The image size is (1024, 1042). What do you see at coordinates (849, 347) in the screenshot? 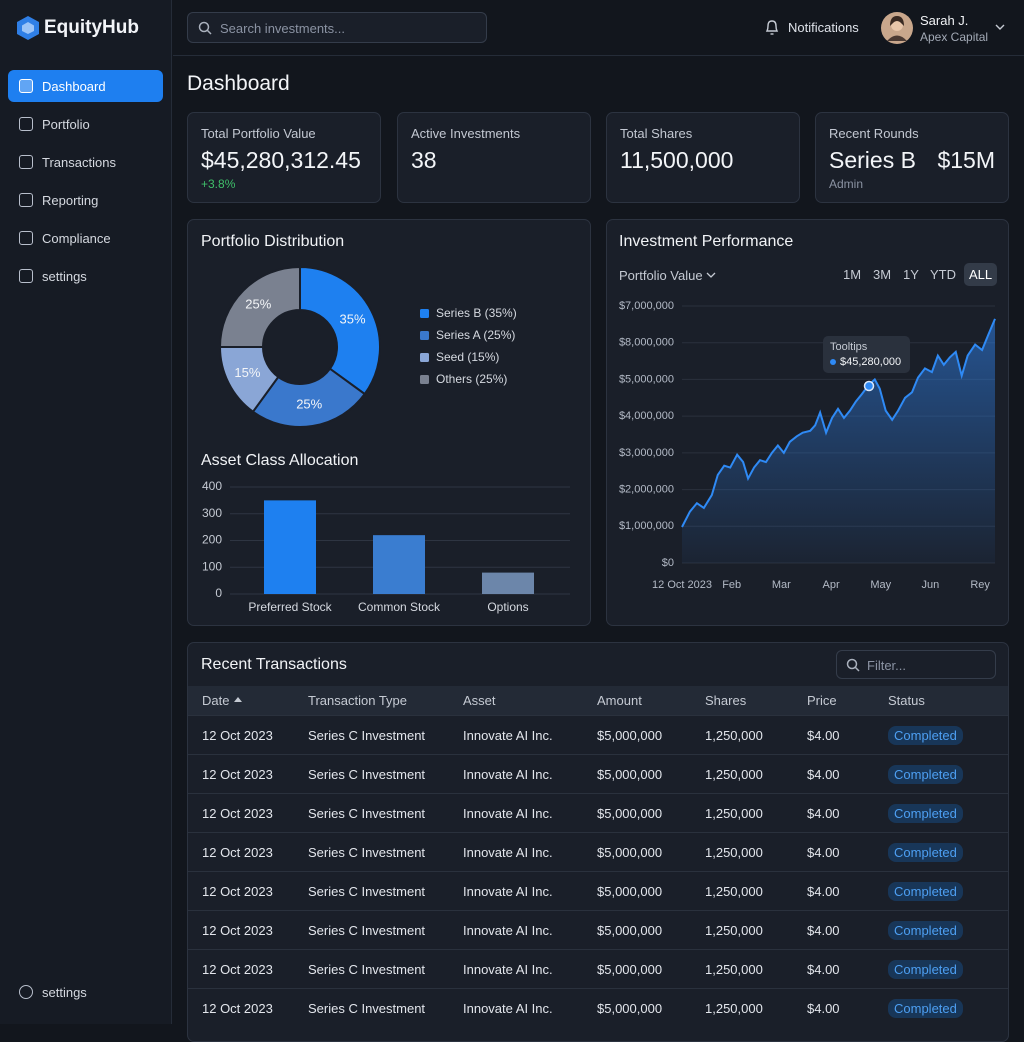
I see `tooltip-title: Tooltips` at bounding box center [849, 347].